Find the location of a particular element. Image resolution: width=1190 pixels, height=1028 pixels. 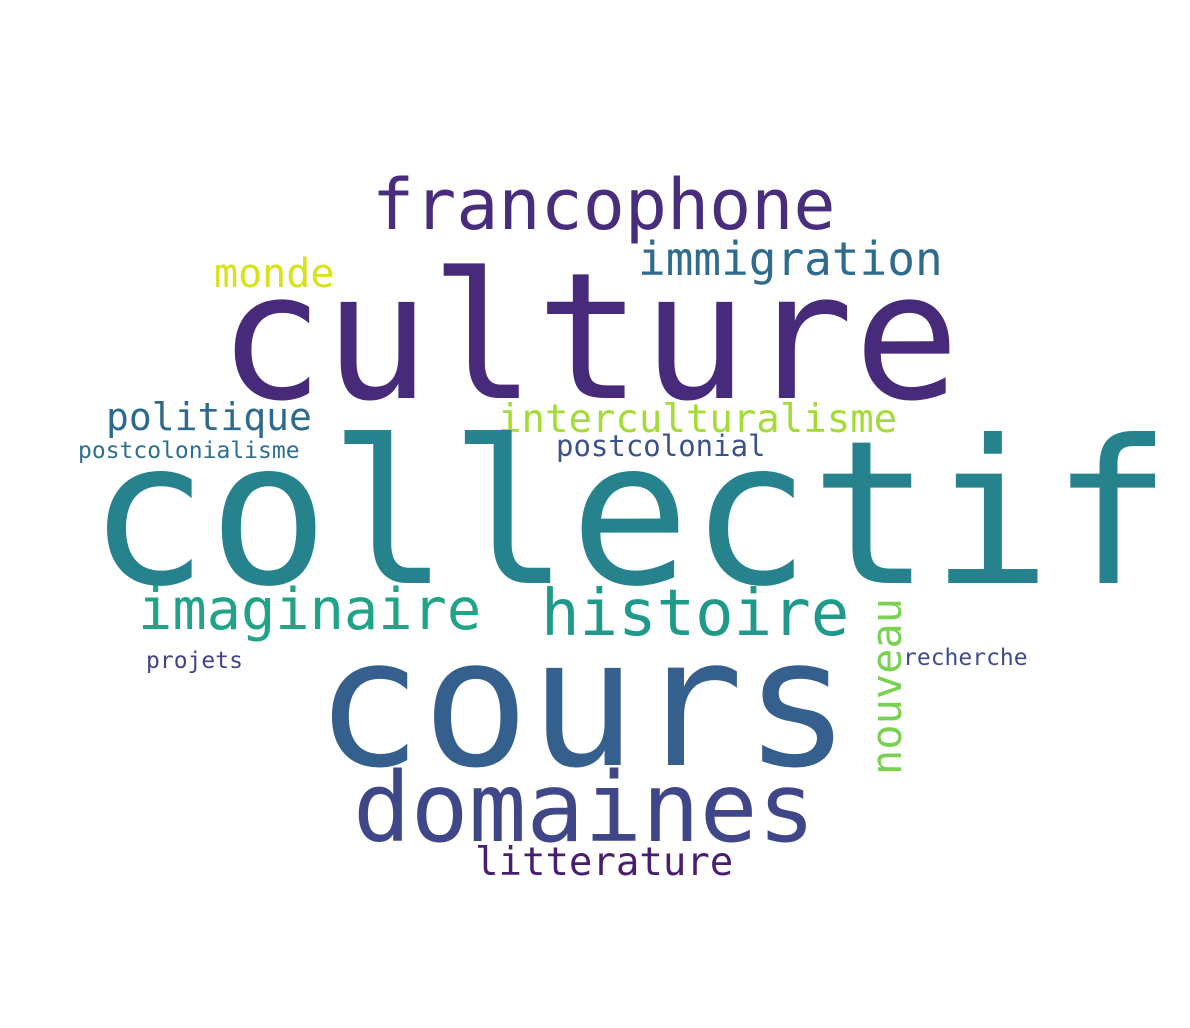

word-nouveau: nouveau is located at coordinates (886, 686).